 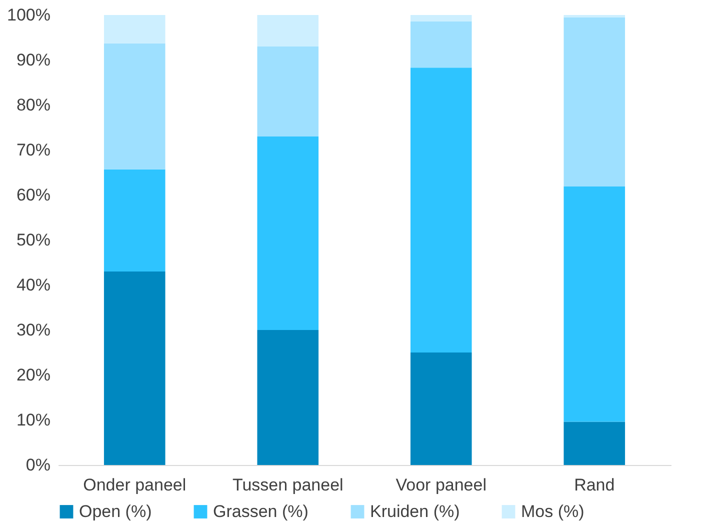 What do you see at coordinates (33, 150) in the screenshot?
I see `y-tick-label: 70%` at bounding box center [33, 150].